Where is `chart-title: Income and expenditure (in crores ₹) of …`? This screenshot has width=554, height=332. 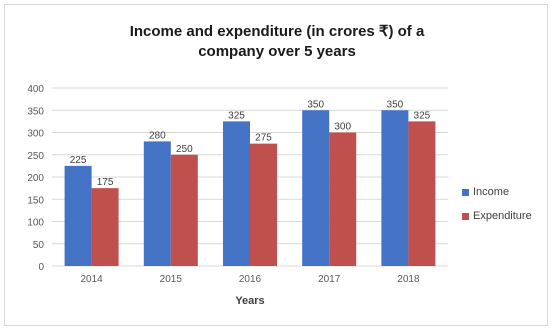
chart-title: Income and expenditure (in crores ₹) of … is located at coordinates (277, 42).